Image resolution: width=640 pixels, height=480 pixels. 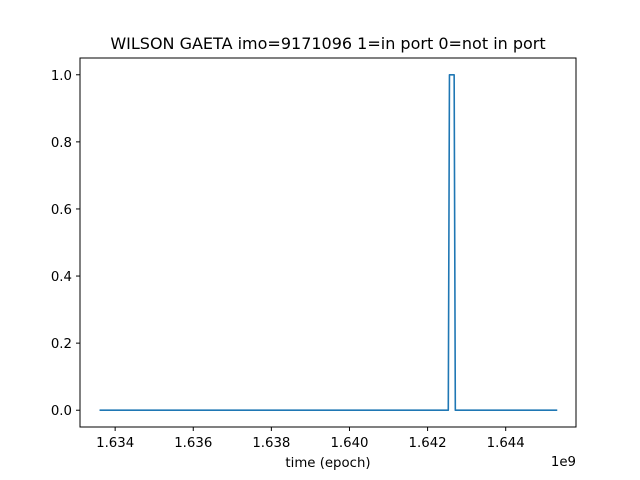 What do you see at coordinates (61, 143) in the screenshot?
I see `y-tick-label: 0.8` at bounding box center [61, 143].